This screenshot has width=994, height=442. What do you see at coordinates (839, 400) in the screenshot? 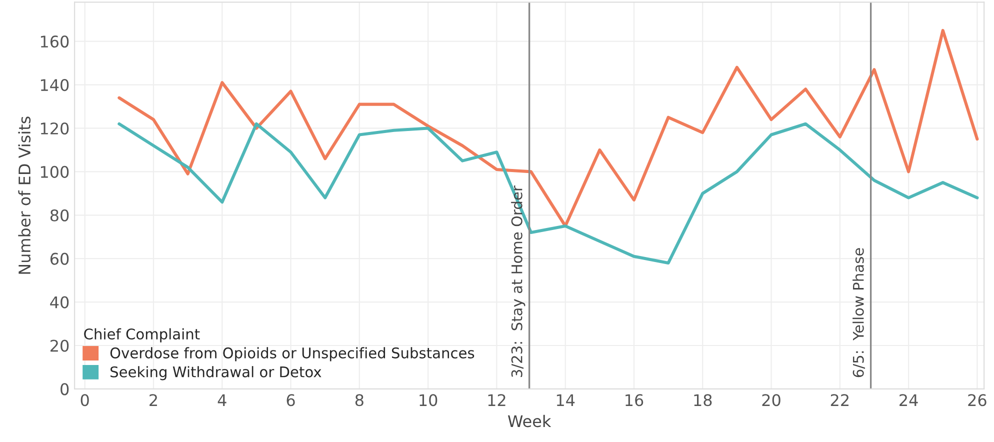
I see `x-tick-label: 22` at bounding box center [839, 400].